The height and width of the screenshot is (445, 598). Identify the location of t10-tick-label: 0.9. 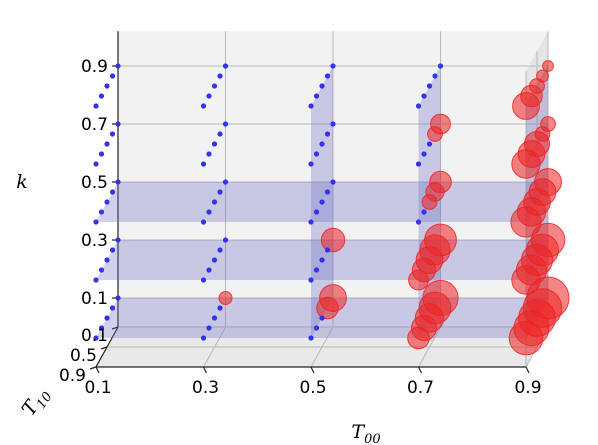
(72, 376).